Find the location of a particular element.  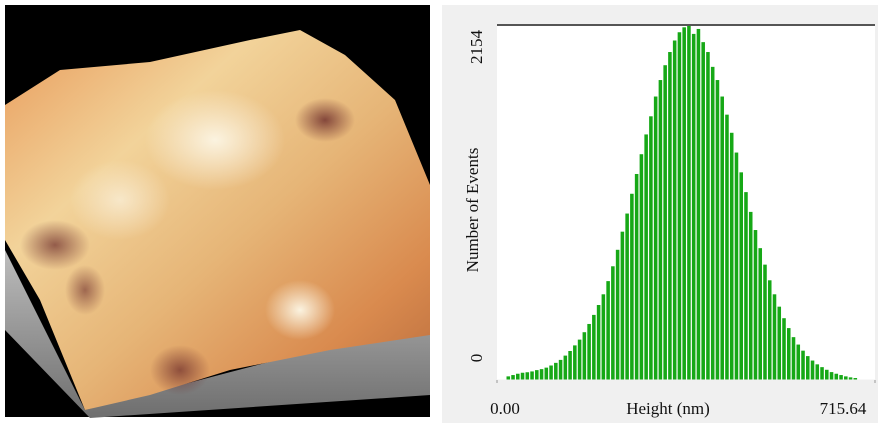

y-tick-label: 2154 is located at coordinates (476, 47).